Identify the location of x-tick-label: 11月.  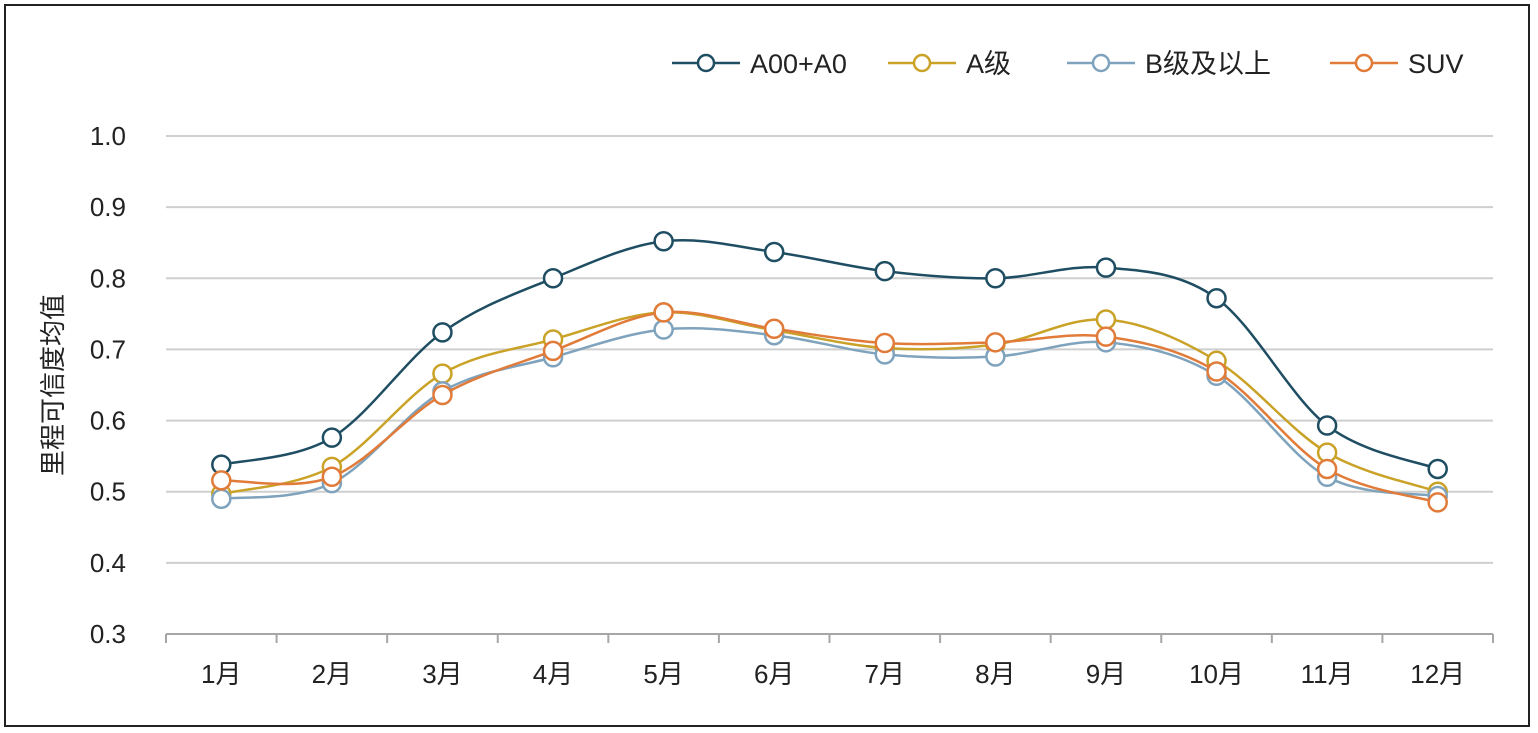
(1327, 674).